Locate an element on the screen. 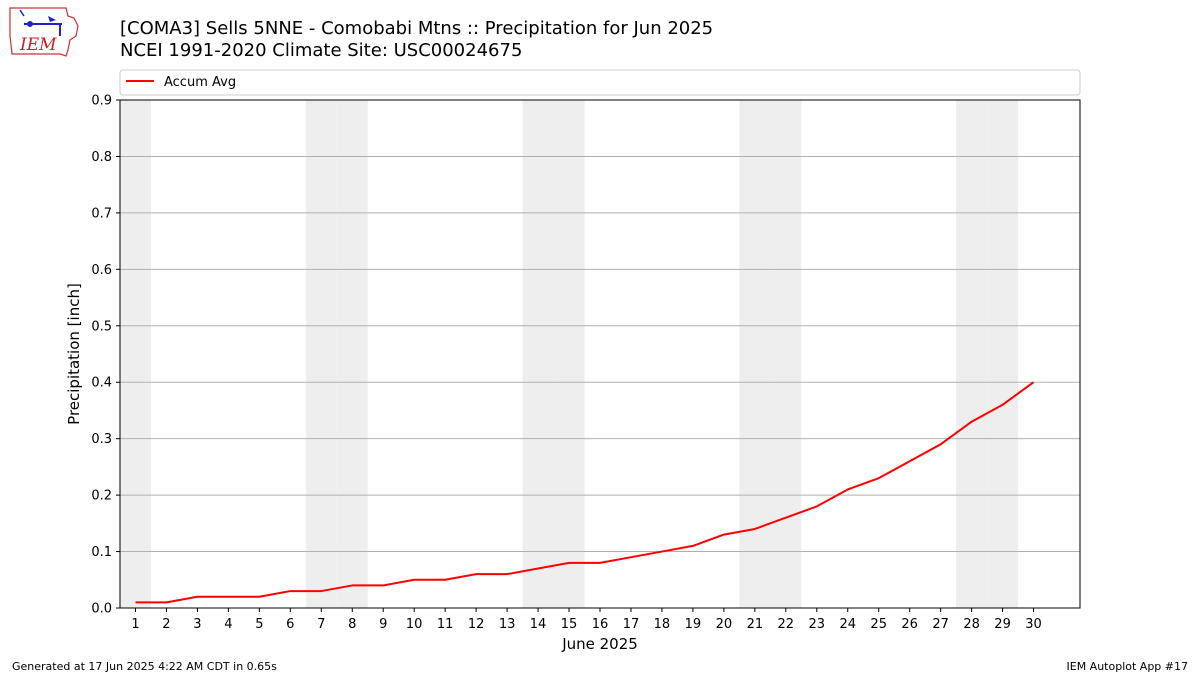 This screenshot has width=1200, height=675. x-tick-label-17: 17 is located at coordinates (631, 624).